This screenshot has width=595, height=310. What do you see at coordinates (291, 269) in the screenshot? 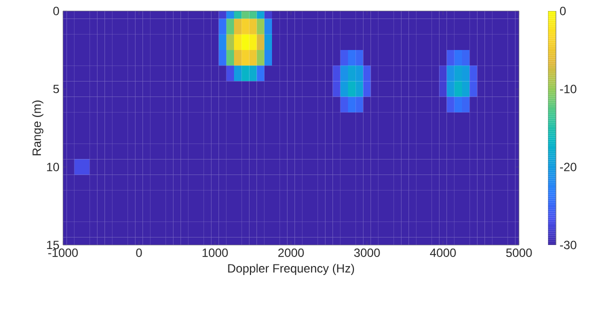
I see `x-axis-title: Doppler Frequency (Hz)` at bounding box center [291, 269].